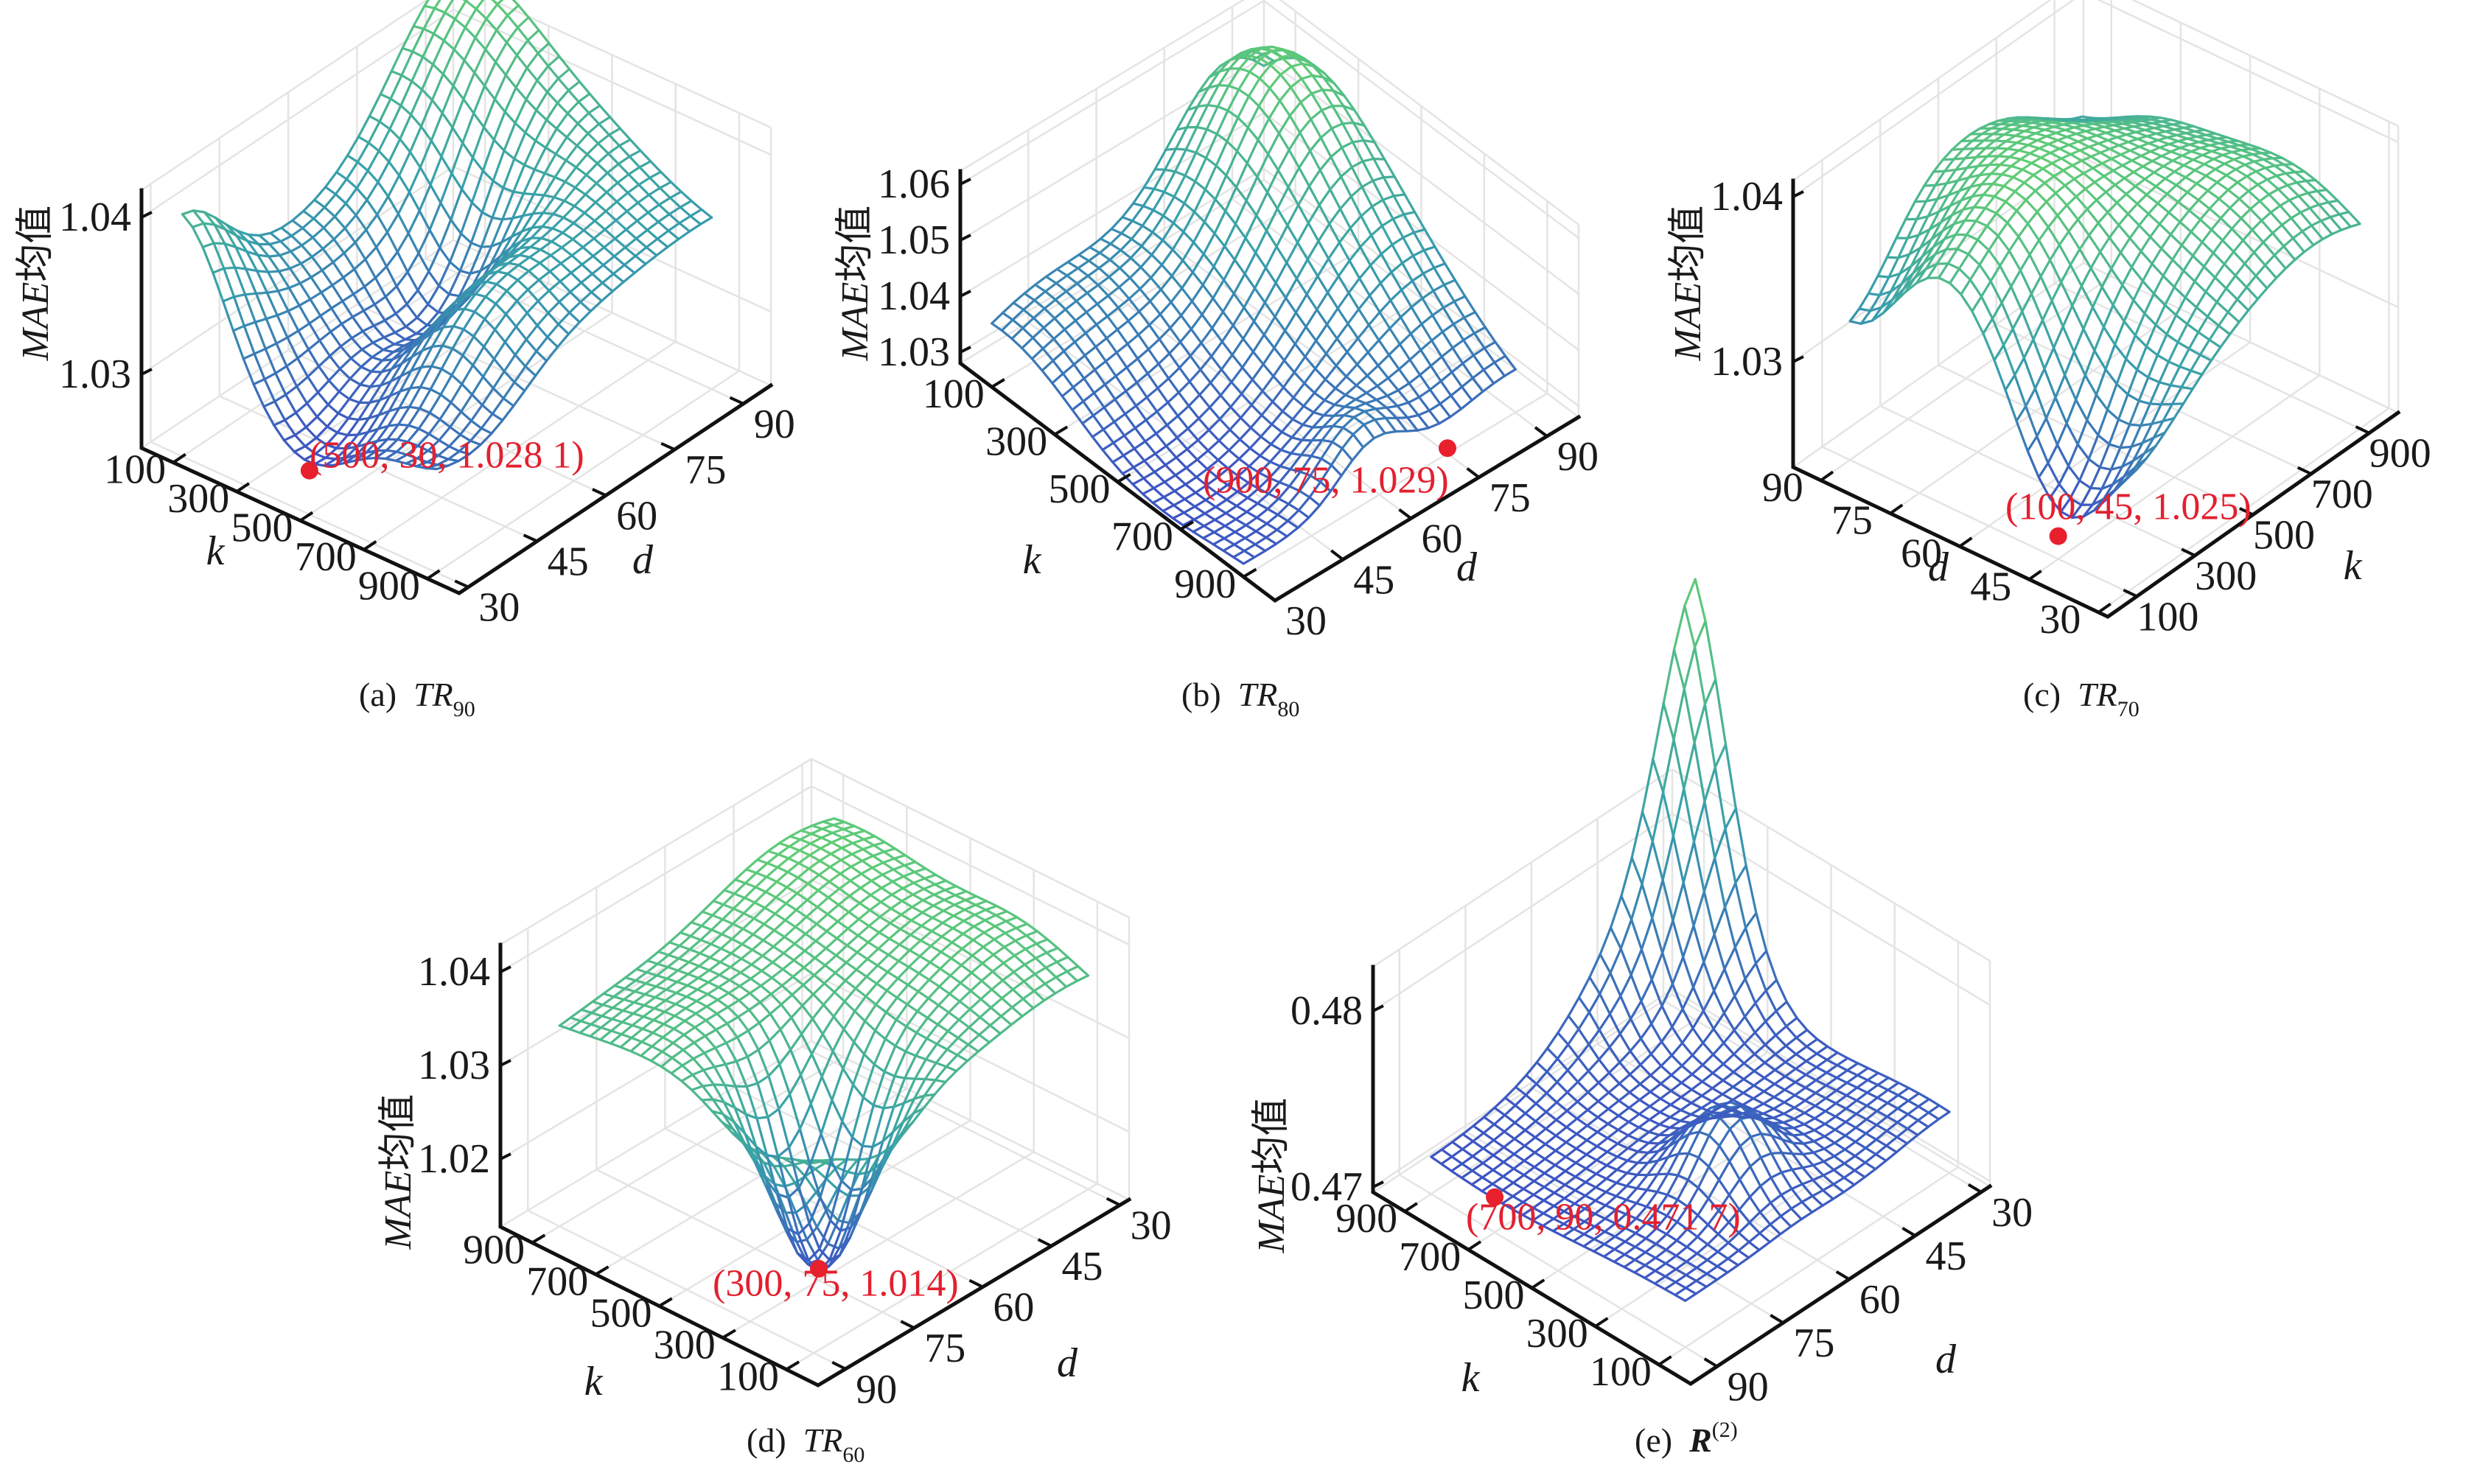  What do you see at coordinates (1080, 489) in the screenshot?
I see `k-tick-label: 500` at bounding box center [1080, 489].